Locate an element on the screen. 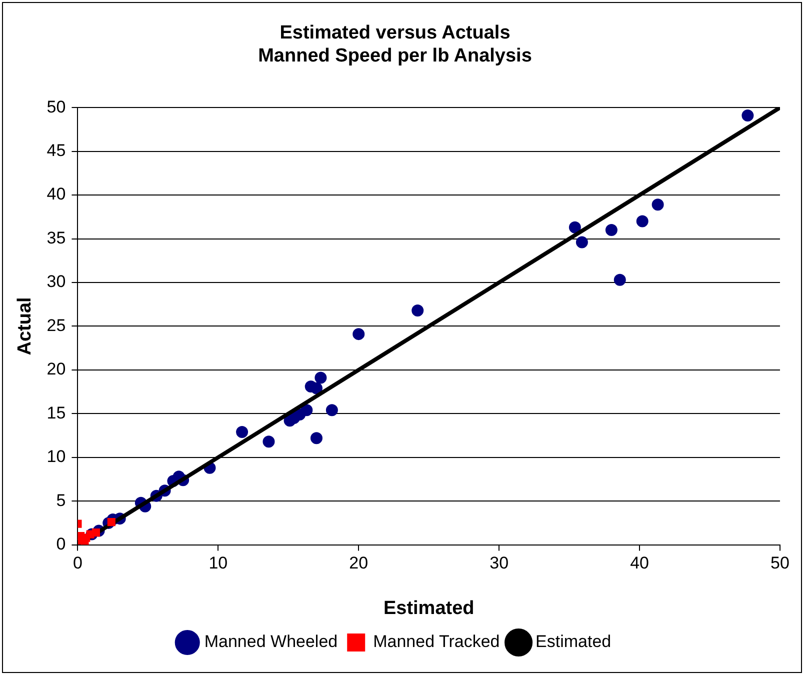 The height and width of the screenshot is (677, 806). x-axis-title: Estimated is located at coordinates (428, 608).